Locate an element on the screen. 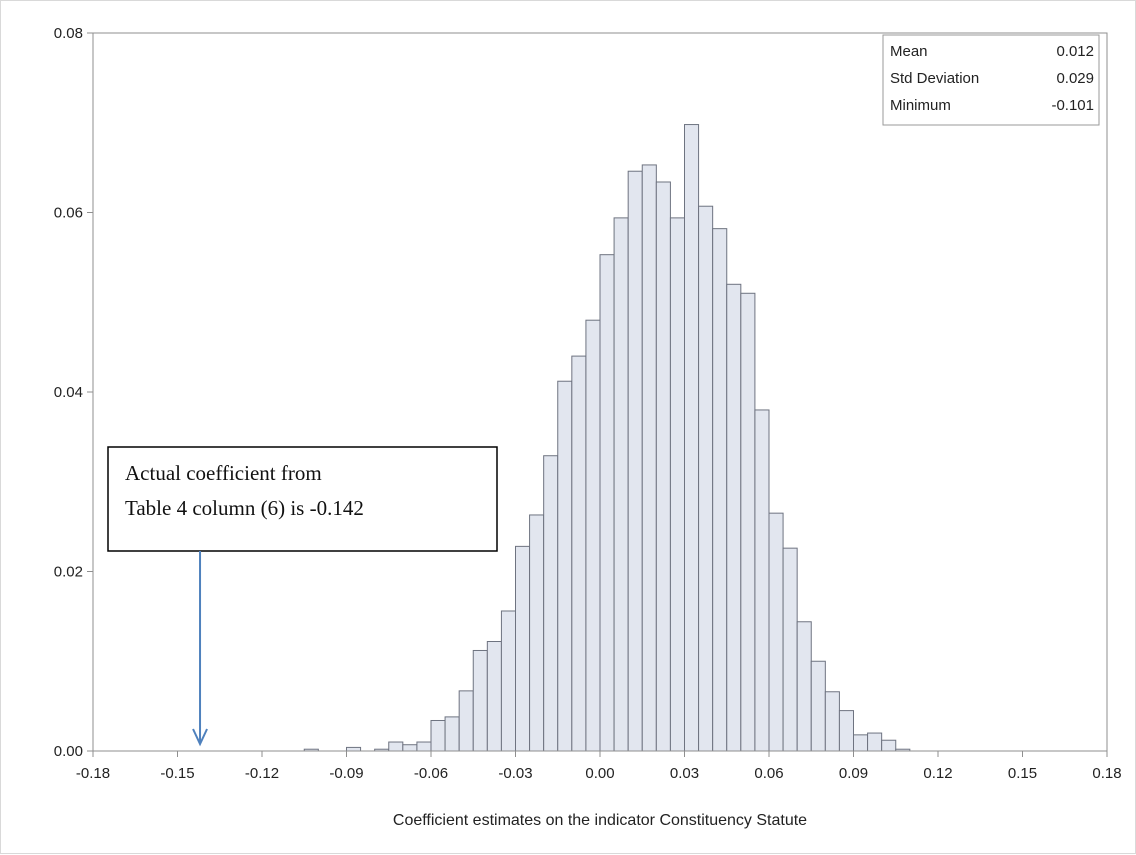 This screenshot has height=855, width=1136. x-tick-label: -0.18 is located at coordinates (93, 773).